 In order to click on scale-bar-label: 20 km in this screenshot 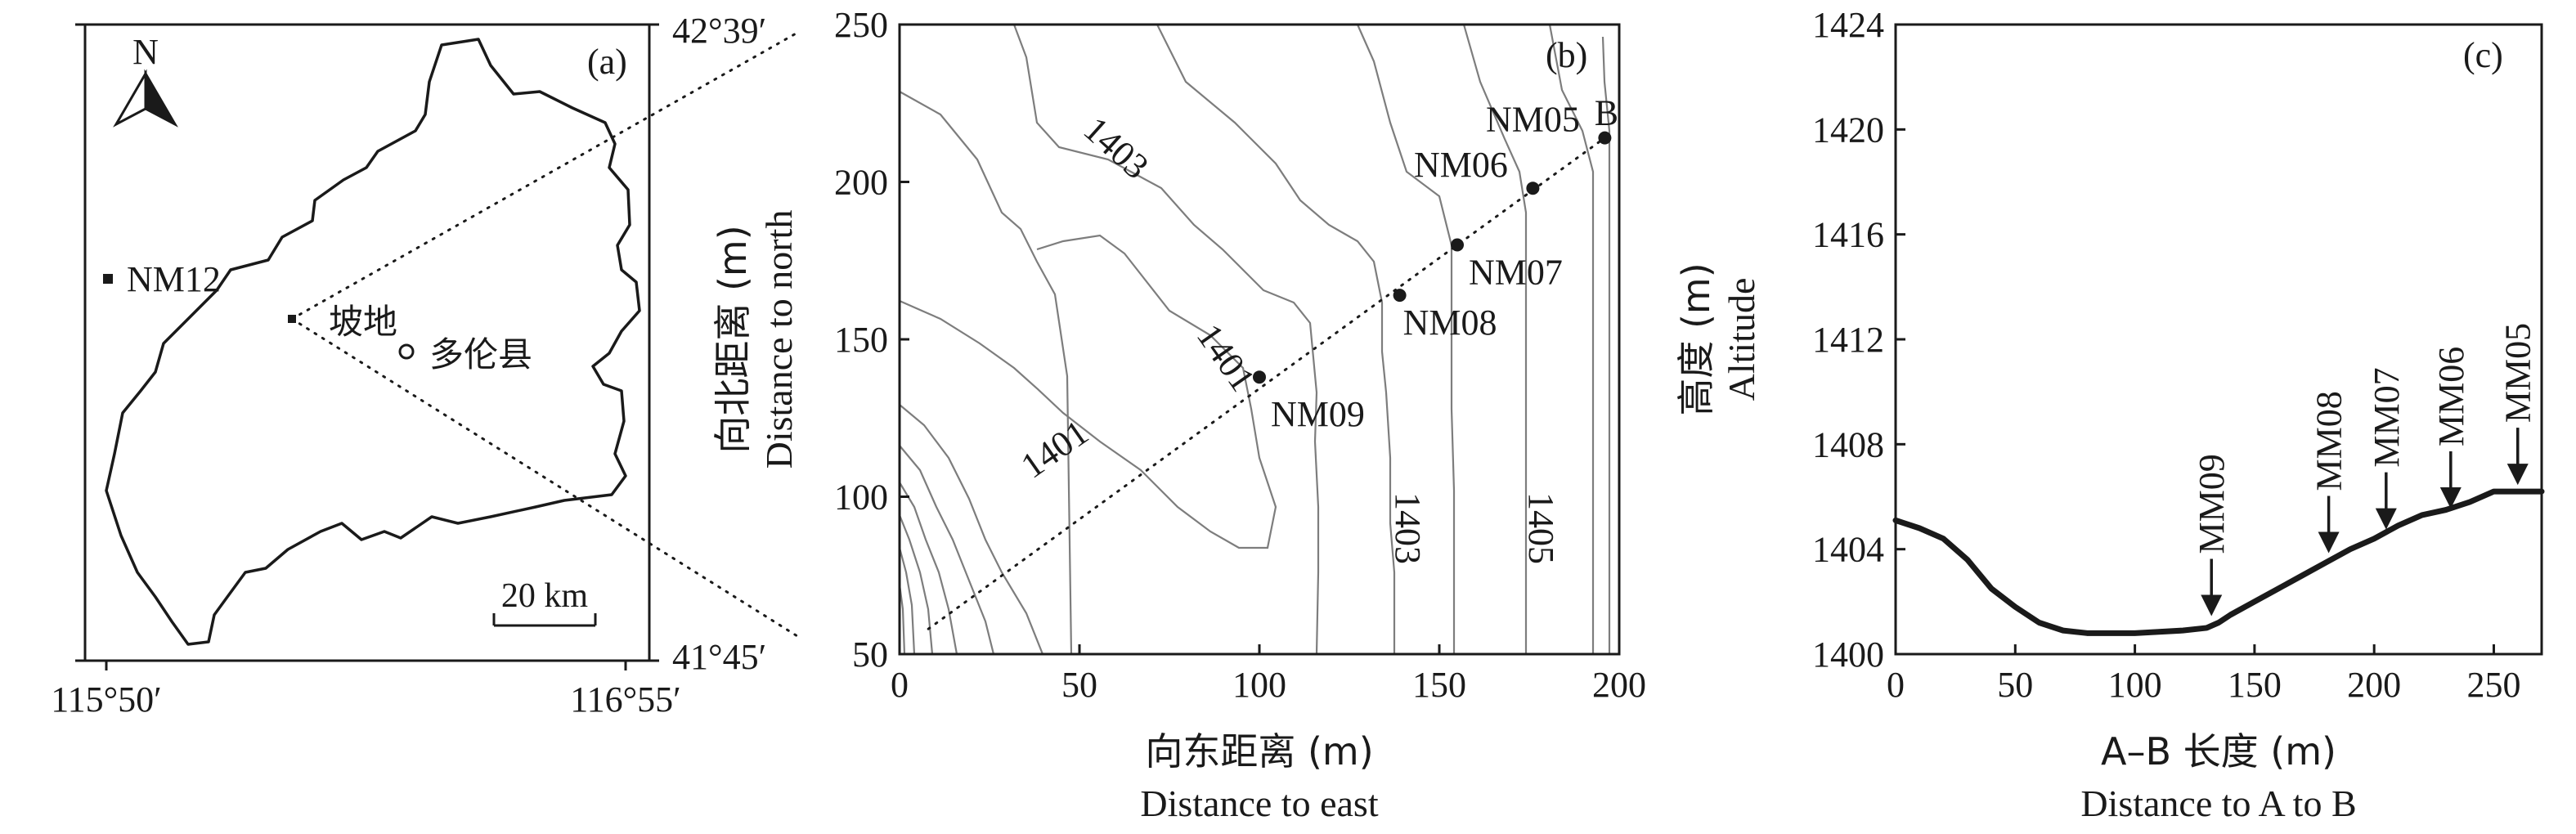, I will do `click(545, 596)`.